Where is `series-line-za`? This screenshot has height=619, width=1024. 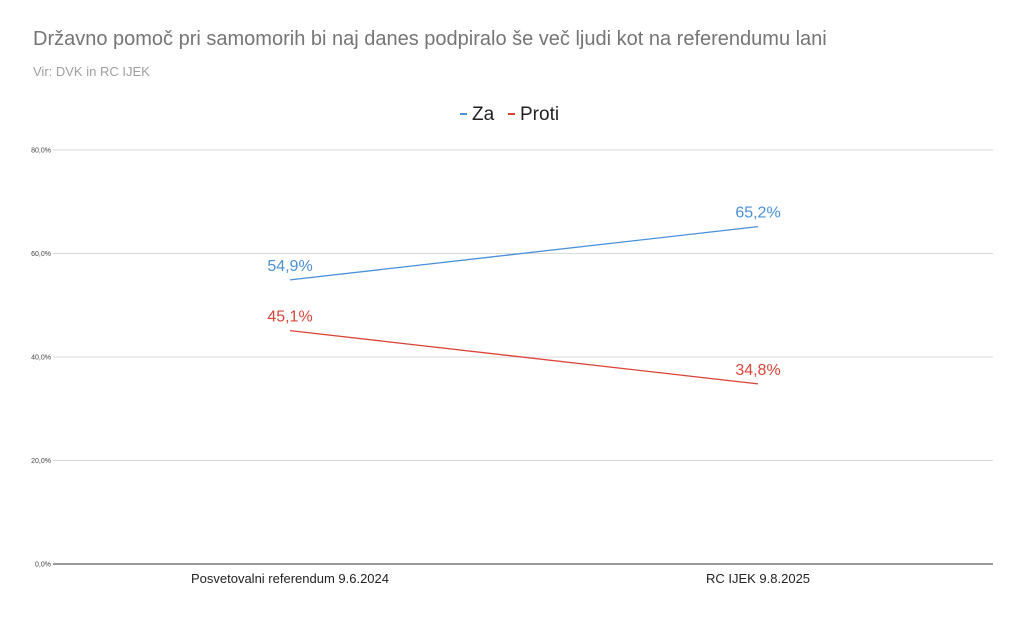 series-line-za is located at coordinates (524, 253).